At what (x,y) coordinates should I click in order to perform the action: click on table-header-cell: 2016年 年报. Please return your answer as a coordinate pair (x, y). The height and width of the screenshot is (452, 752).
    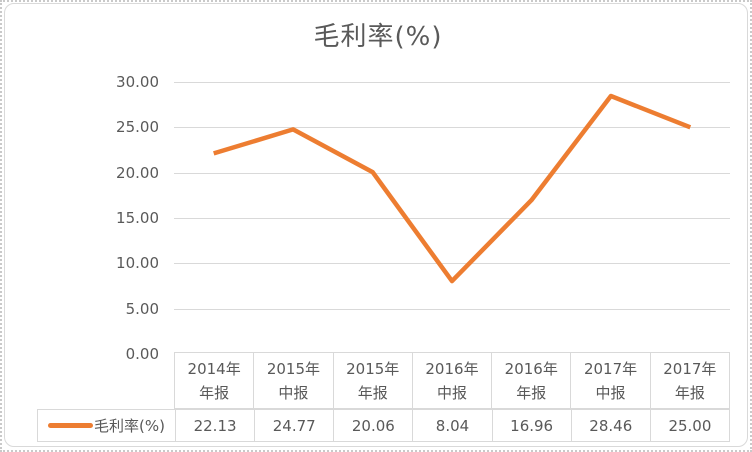
    Looking at the image, I should click on (530, 380).